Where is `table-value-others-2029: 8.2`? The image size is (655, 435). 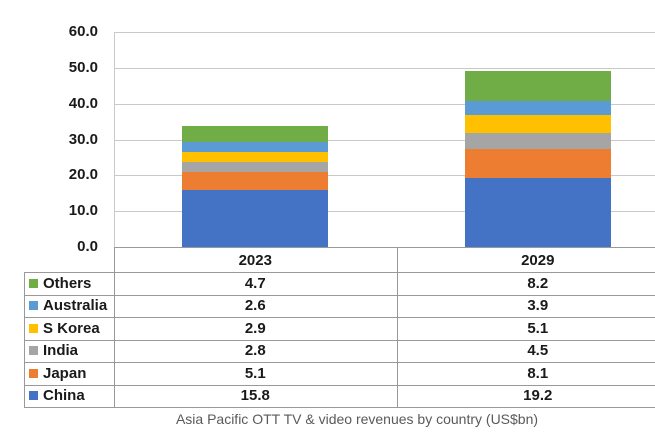
table-value-others-2029: 8.2 is located at coordinates (538, 283).